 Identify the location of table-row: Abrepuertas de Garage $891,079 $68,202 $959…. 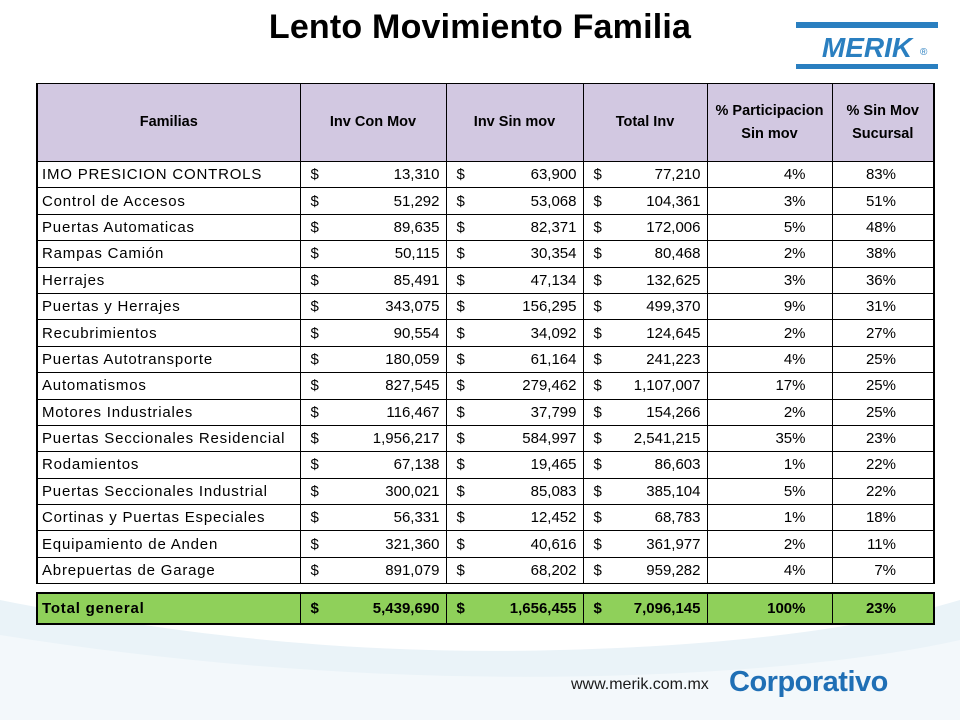
(485, 570).